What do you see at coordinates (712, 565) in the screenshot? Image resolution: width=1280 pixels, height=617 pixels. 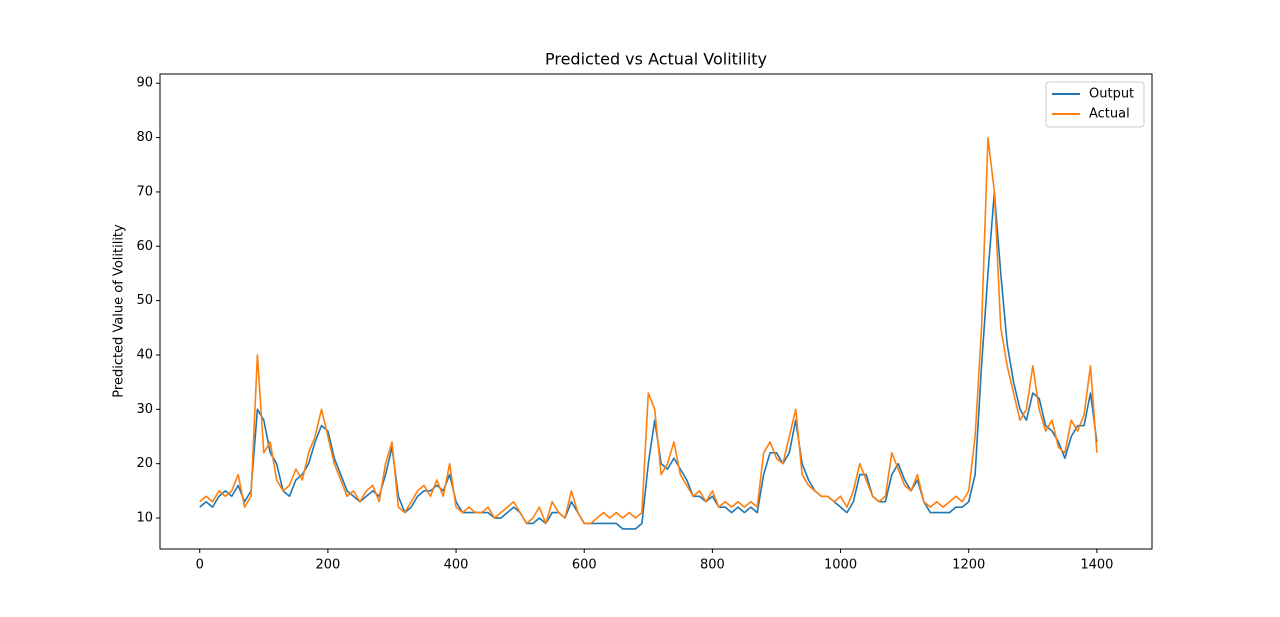 I see `x-tick-label: 800` at bounding box center [712, 565].